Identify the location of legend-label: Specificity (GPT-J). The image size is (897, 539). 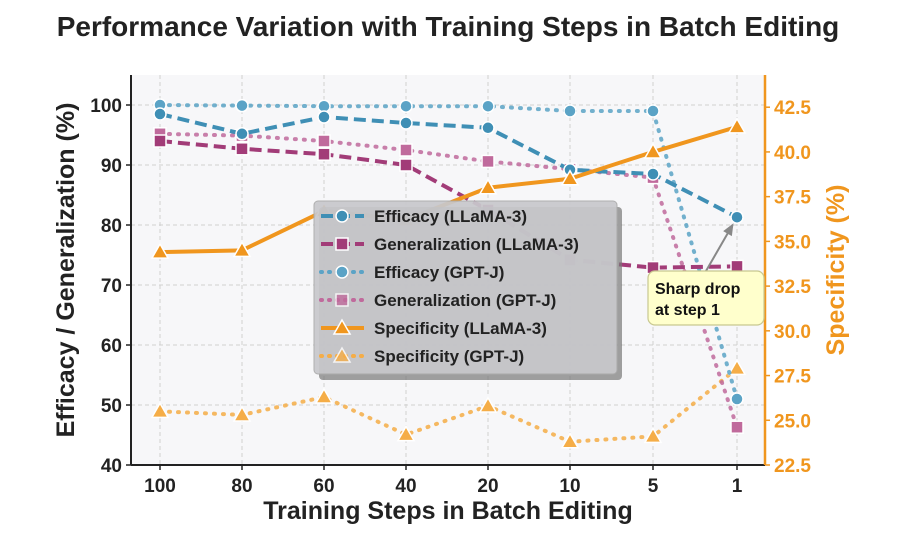
(449, 356).